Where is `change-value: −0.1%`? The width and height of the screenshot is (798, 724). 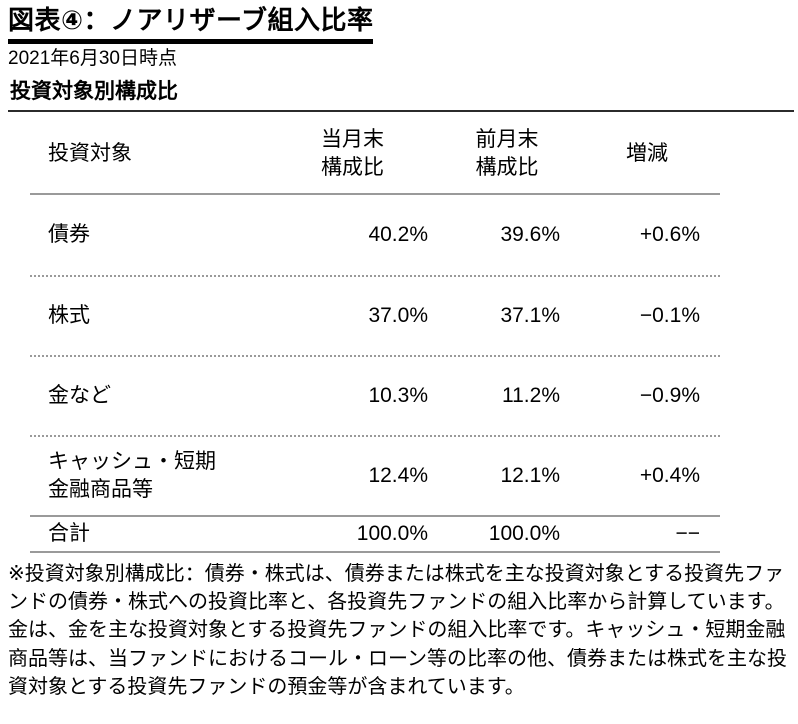
change-value: −0.1% is located at coordinates (669, 315).